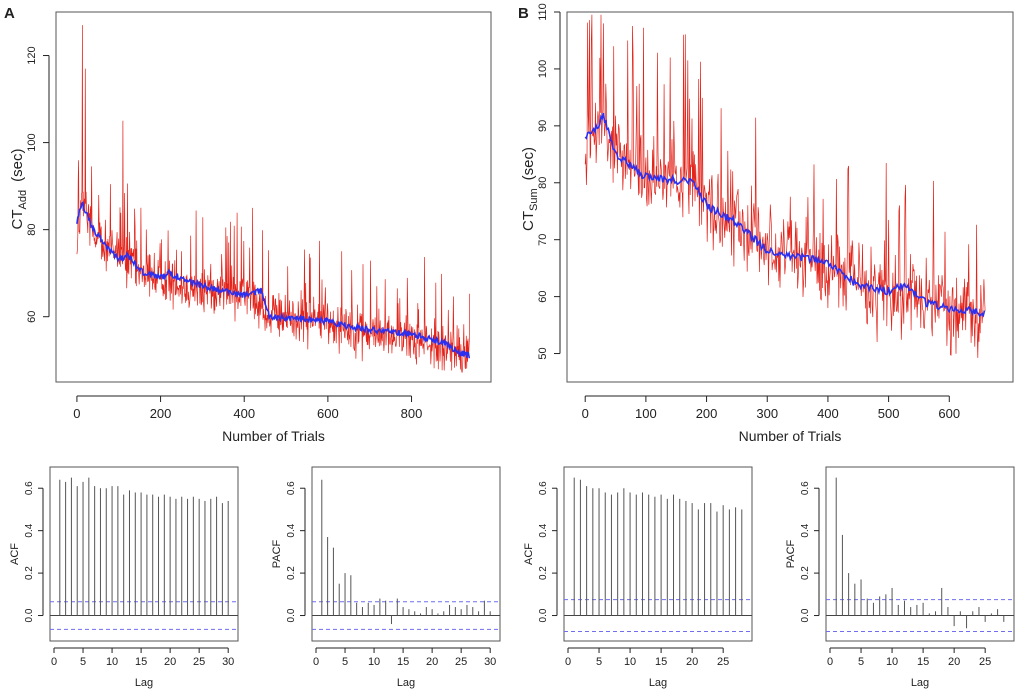 Image resolution: width=1021 pixels, height=697 pixels. I want to click on chart-a-acf: 0 5 10 15 20 25 30 0.0 0.2 0.4 0.6 Lag ACF, so click(124, 577).